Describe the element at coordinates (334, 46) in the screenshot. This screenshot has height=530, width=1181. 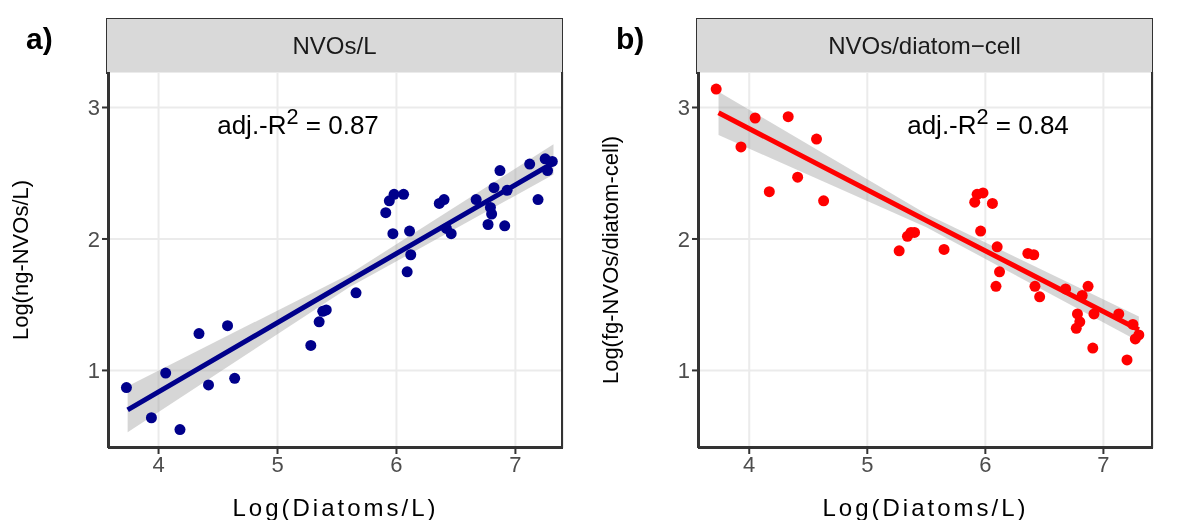
I see `chart-title: NVOs/L` at that location.